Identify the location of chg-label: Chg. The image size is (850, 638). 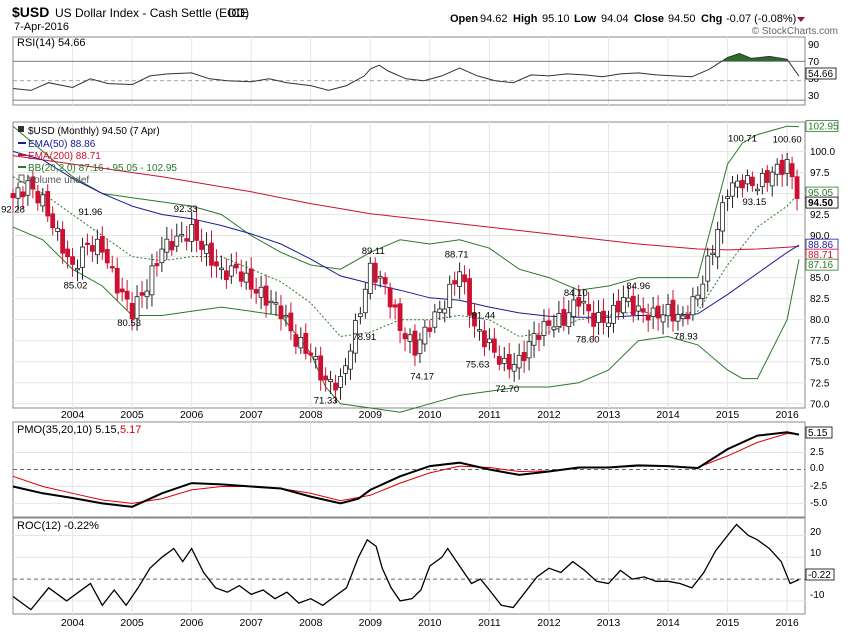
(711, 19).